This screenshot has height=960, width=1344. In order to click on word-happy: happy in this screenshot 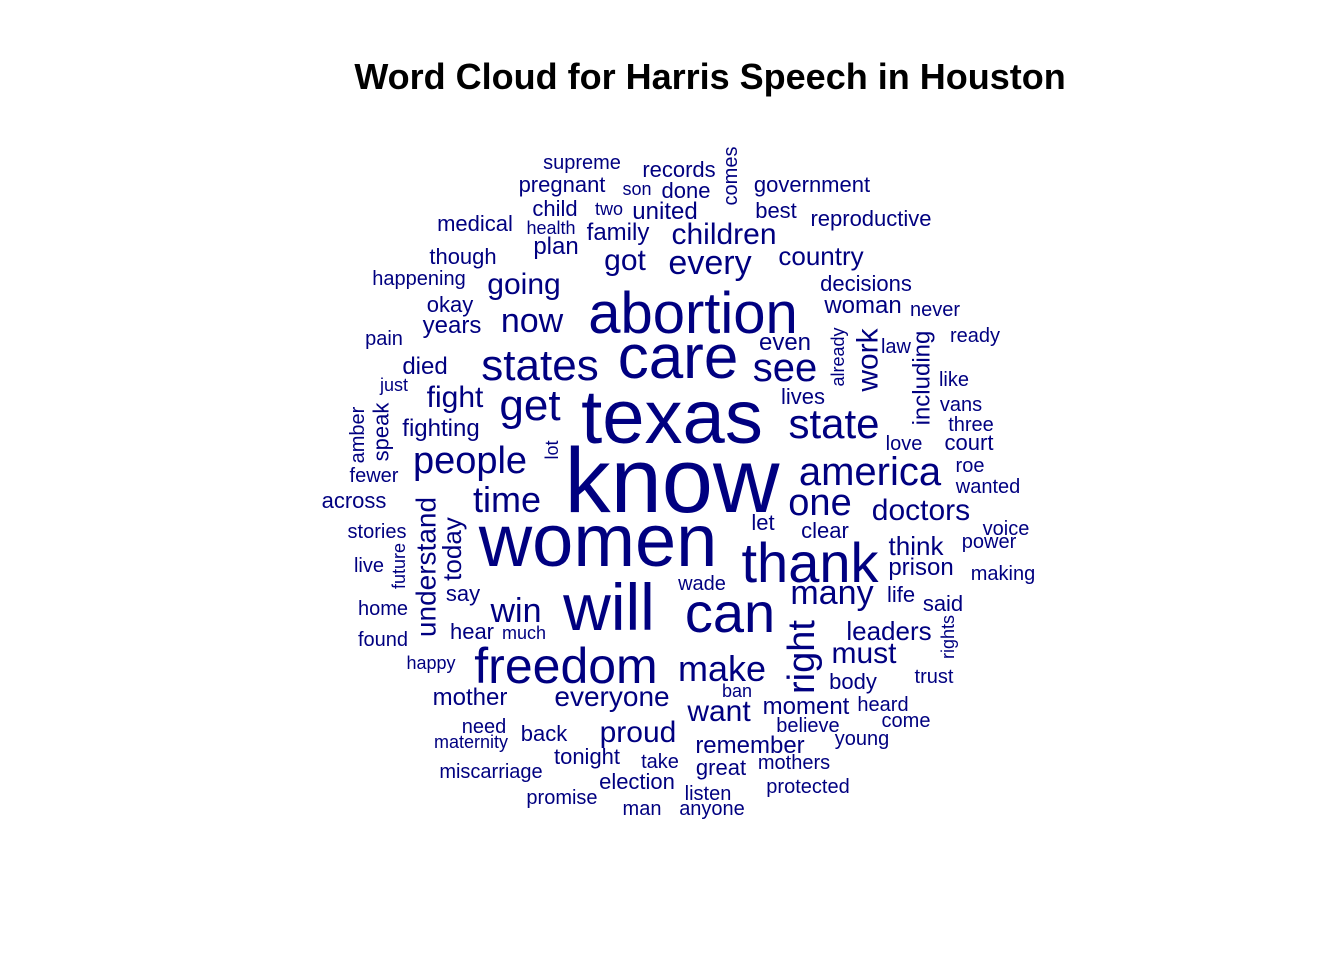, I will do `click(430, 663)`.